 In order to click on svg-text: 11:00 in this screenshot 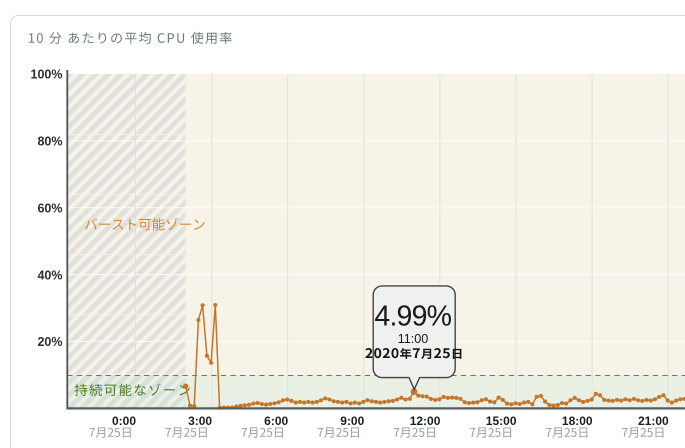, I will do `click(413, 339)`.